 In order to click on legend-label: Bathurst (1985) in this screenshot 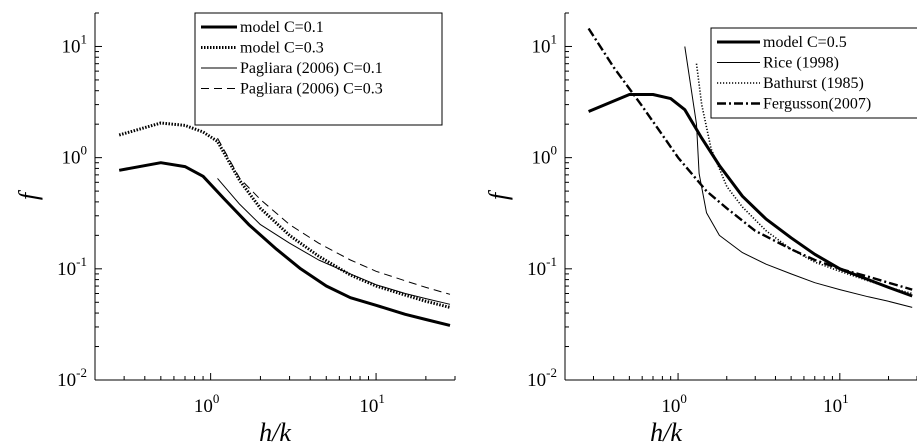, I will do `click(813, 83)`.